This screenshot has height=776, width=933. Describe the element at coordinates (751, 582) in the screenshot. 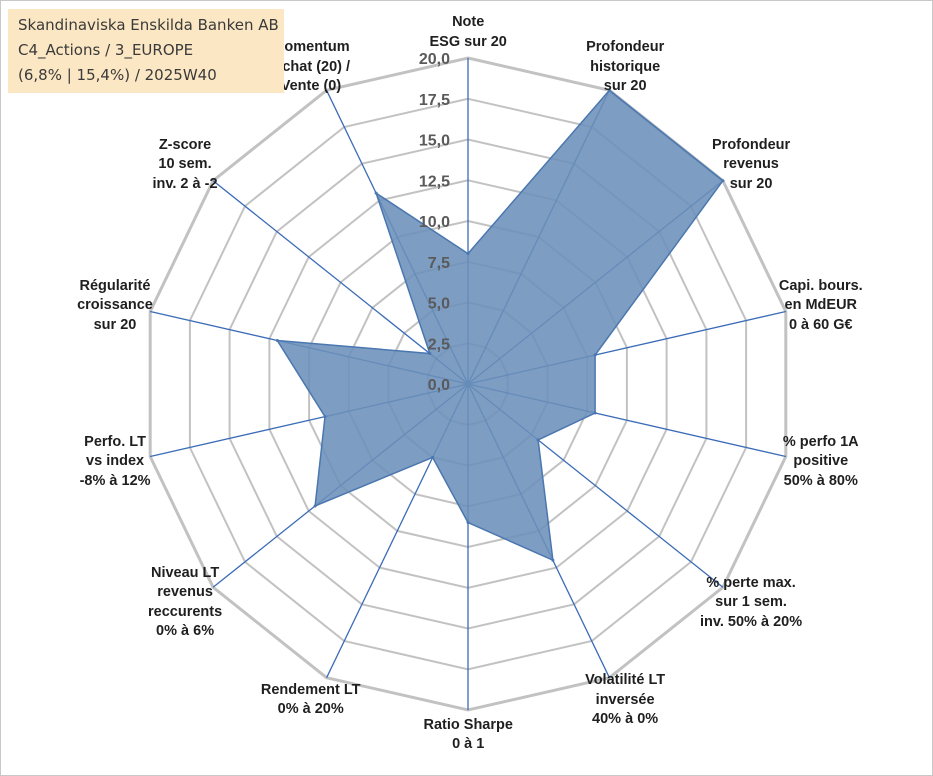

I see `axis-label-line: % perte max.` at that location.